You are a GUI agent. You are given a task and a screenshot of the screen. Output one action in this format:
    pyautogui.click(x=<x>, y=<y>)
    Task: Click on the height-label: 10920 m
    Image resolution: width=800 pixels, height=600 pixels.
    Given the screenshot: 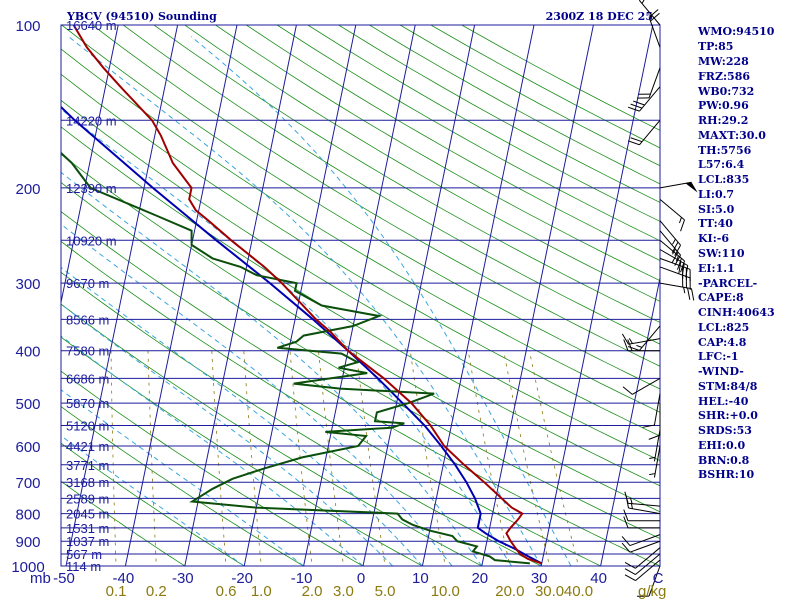 What is the action you would take?
    pyautogui.click(x=91, y=240)
    